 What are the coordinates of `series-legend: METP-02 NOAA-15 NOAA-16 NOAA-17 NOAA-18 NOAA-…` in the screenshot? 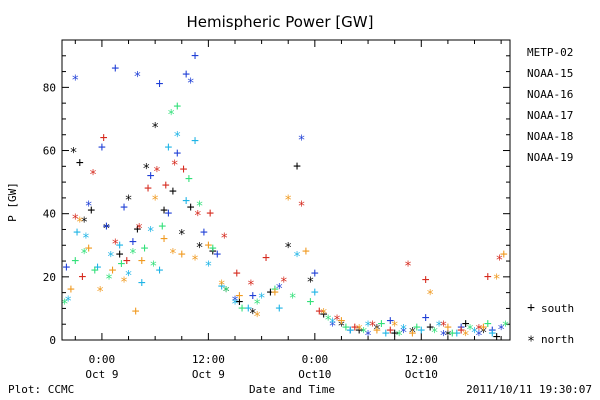 It's located at (550, 105).